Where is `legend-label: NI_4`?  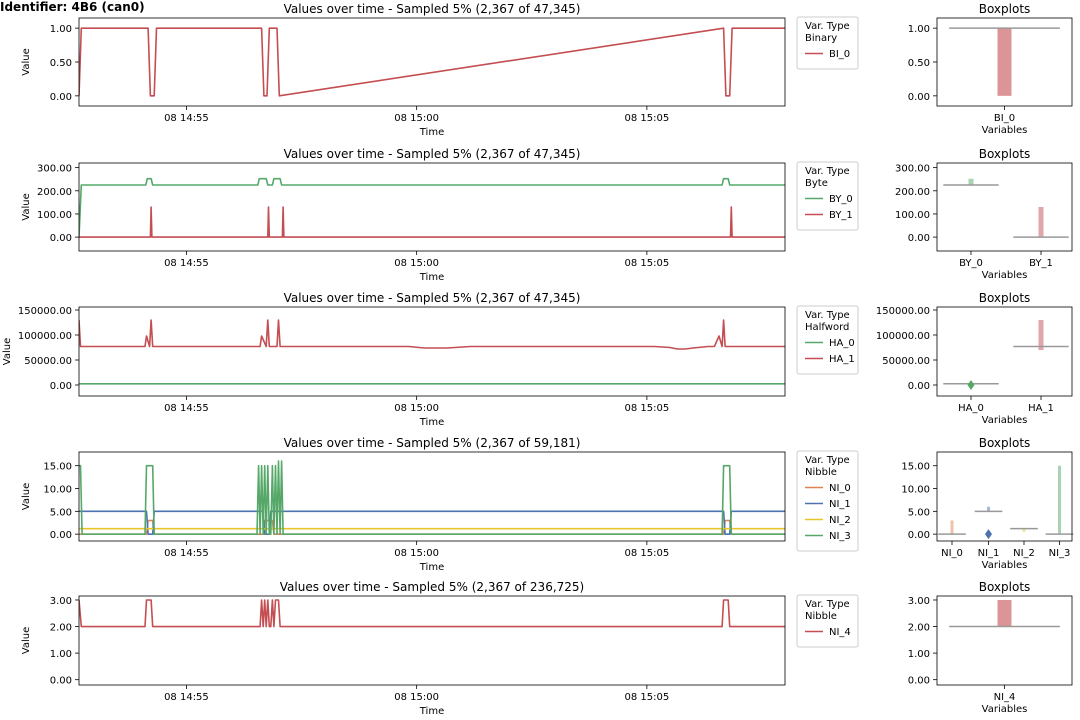
legend-label: NI_4 is located at coordinates (840, 632).